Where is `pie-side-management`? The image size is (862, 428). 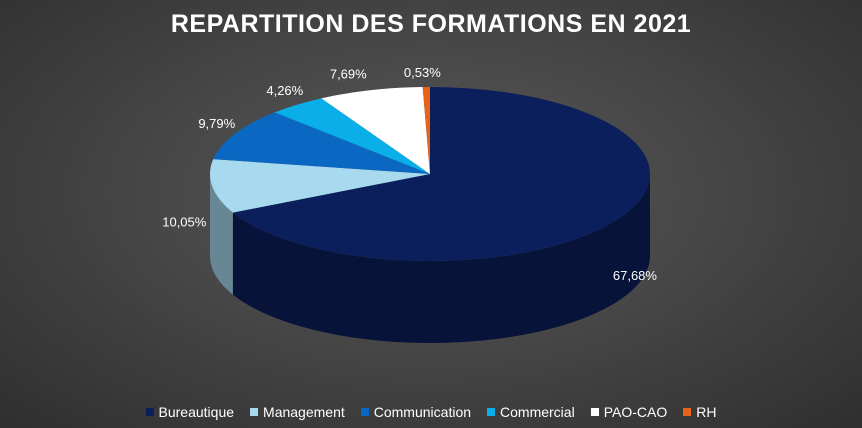 pie-side-management is located at coordinates (221, 234).